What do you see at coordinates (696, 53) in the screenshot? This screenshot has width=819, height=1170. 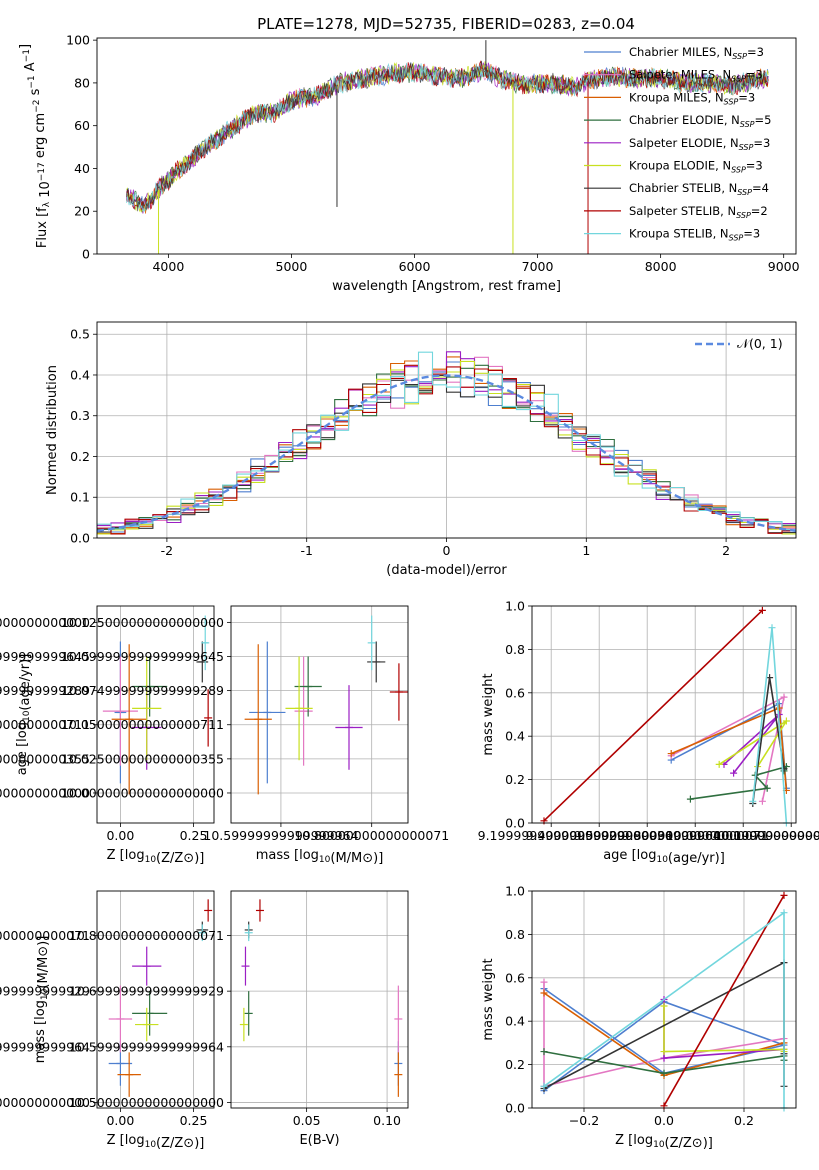 I see `legend-entry: Chabrier MILES, NSSP=3` at bounding box center [696, 53].